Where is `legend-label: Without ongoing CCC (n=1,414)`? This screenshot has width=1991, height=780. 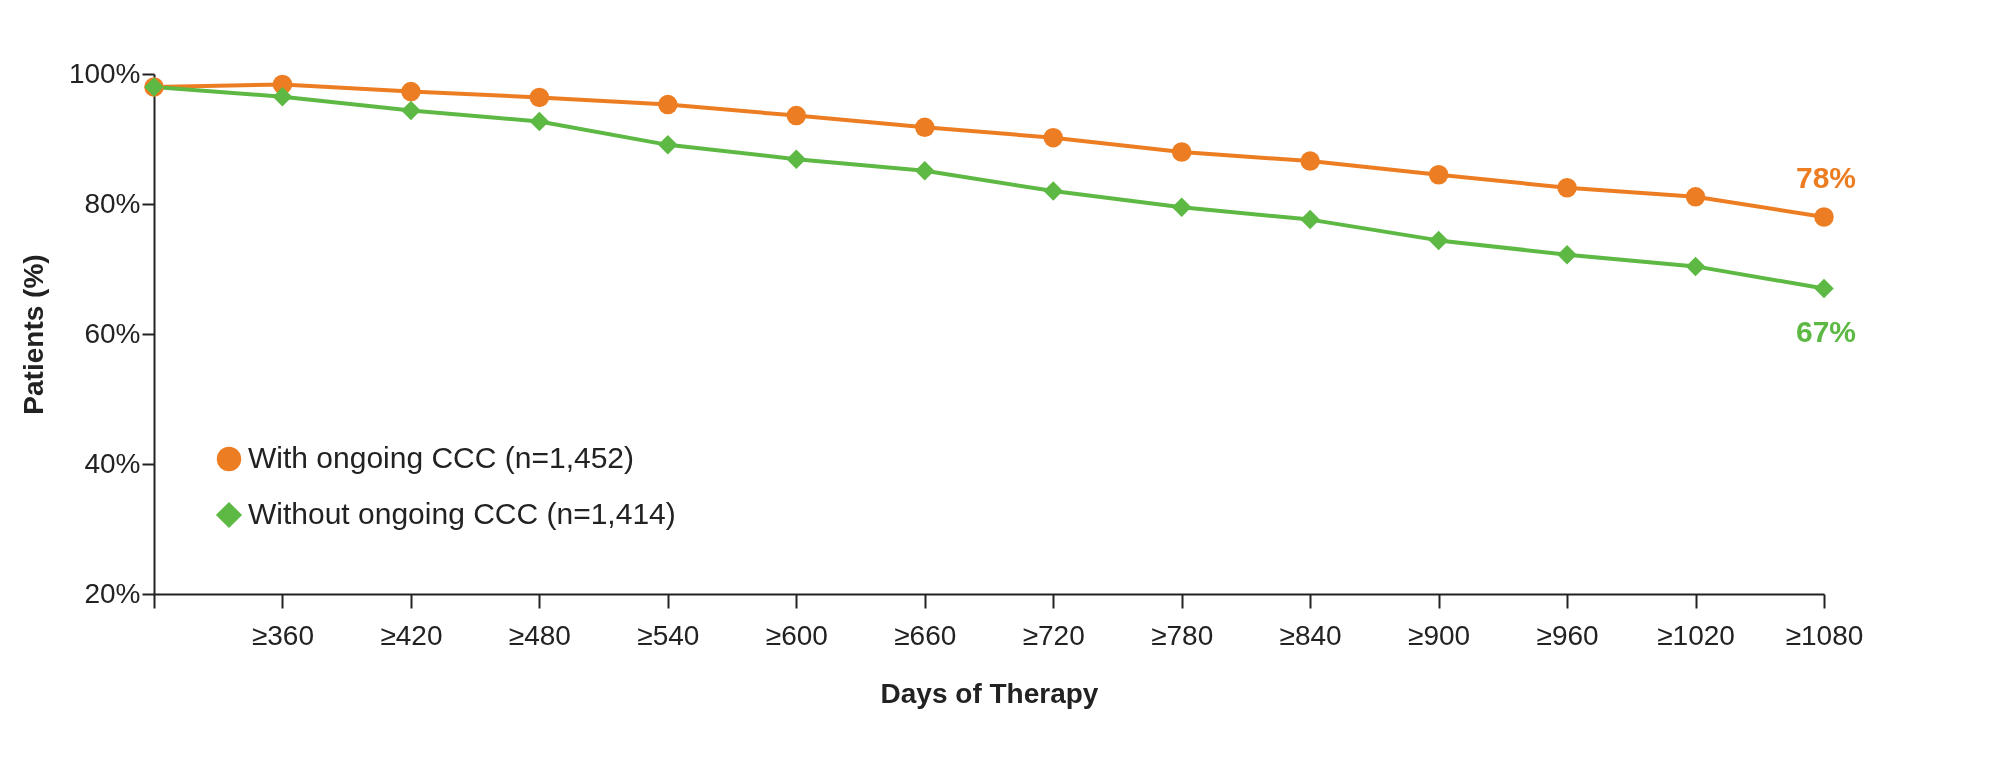 legend-label: Without ongoing CCC (n=1,414) is located at coordinates (462, 513).